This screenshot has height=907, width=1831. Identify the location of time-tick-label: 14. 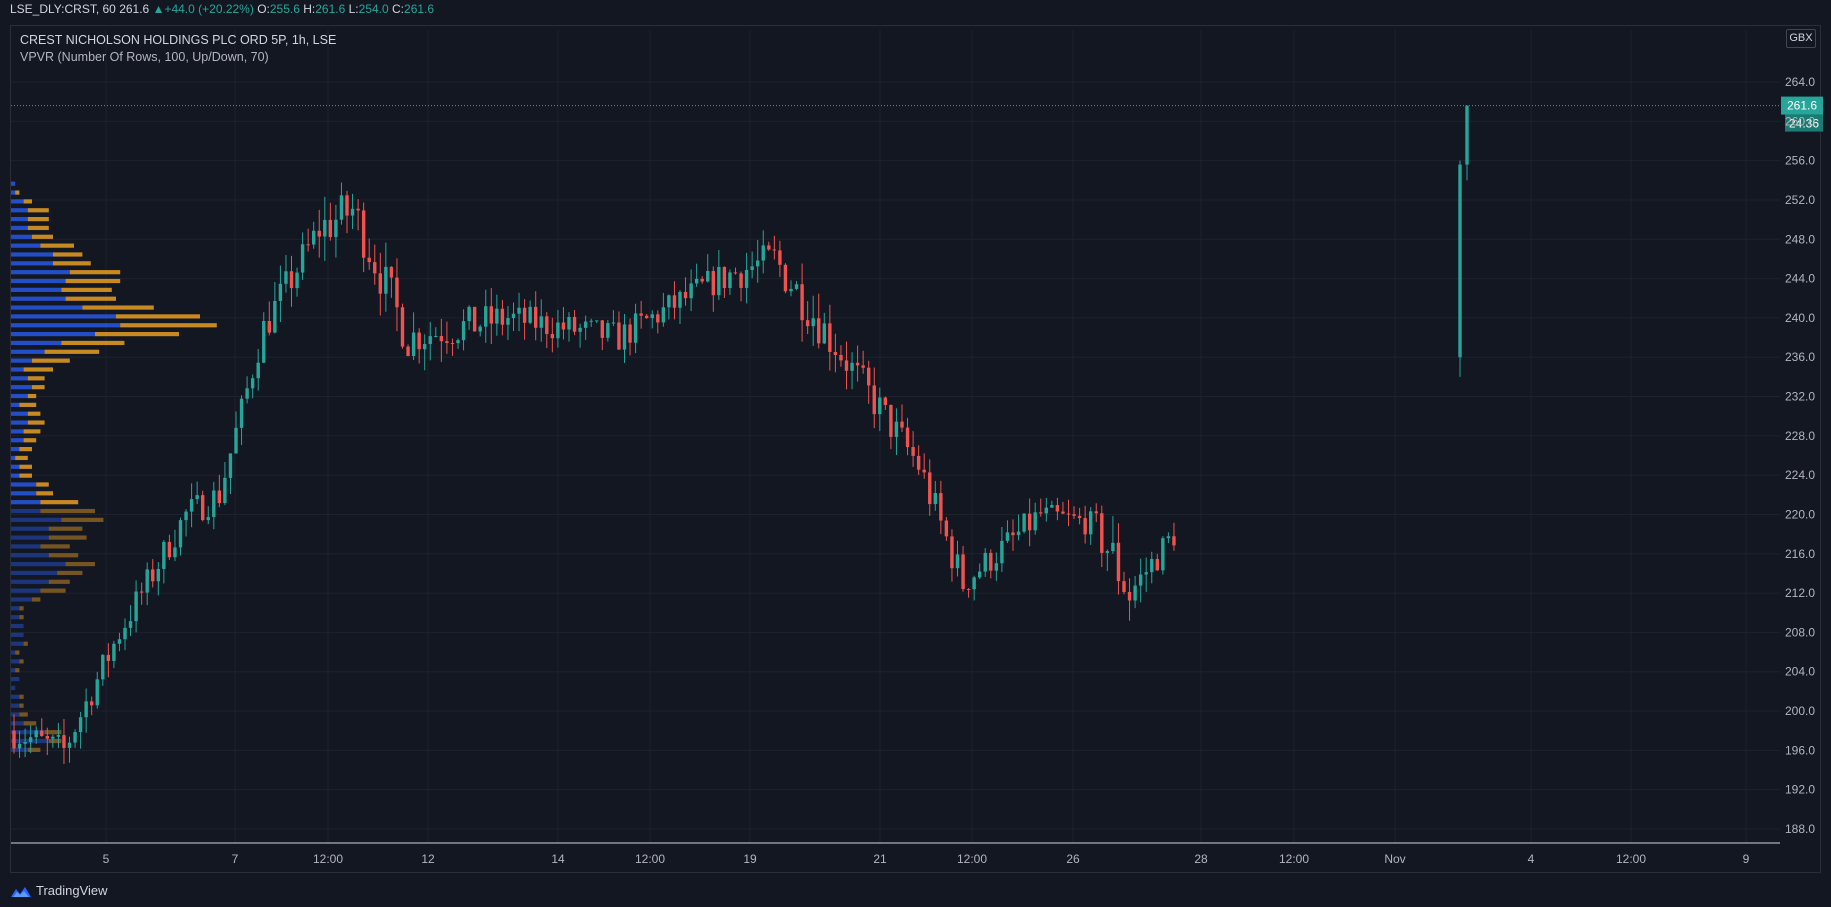
(558, 859).